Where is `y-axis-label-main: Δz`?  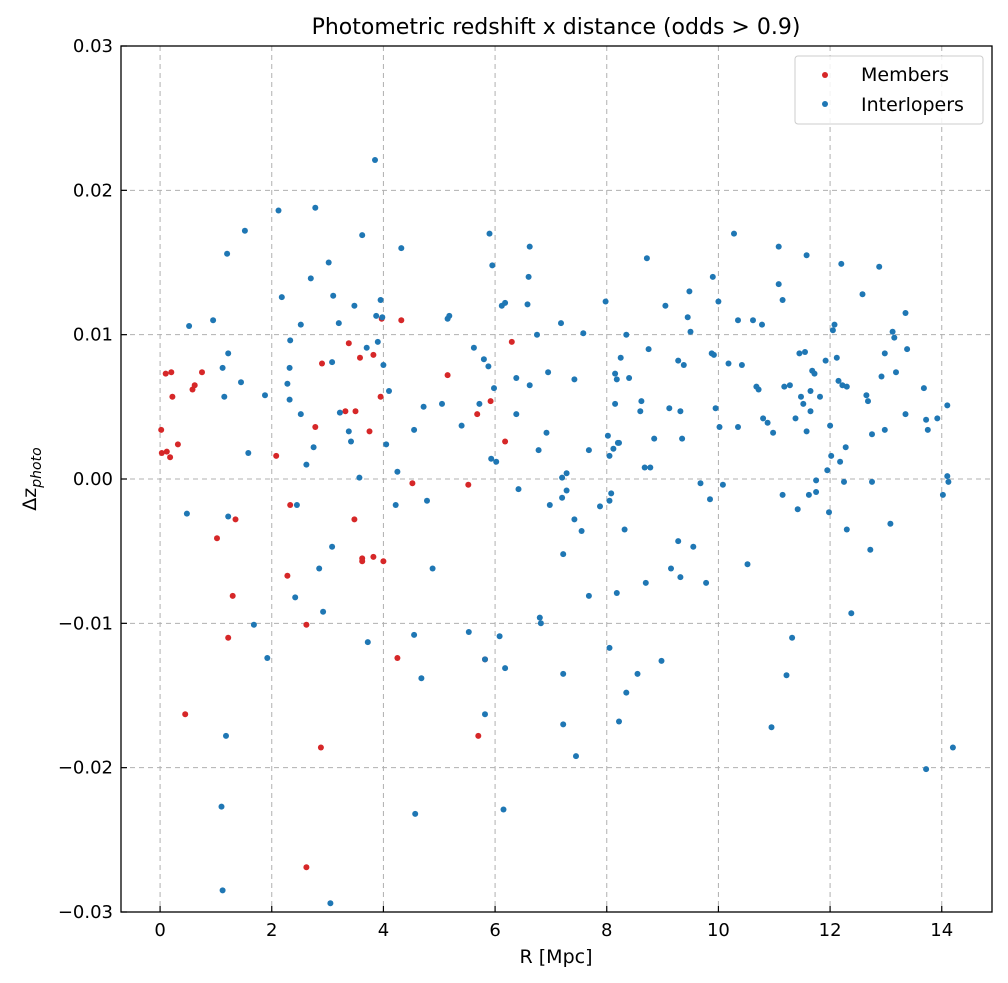 y-axis-label-main: Δz is located at coordinates (30, 499).